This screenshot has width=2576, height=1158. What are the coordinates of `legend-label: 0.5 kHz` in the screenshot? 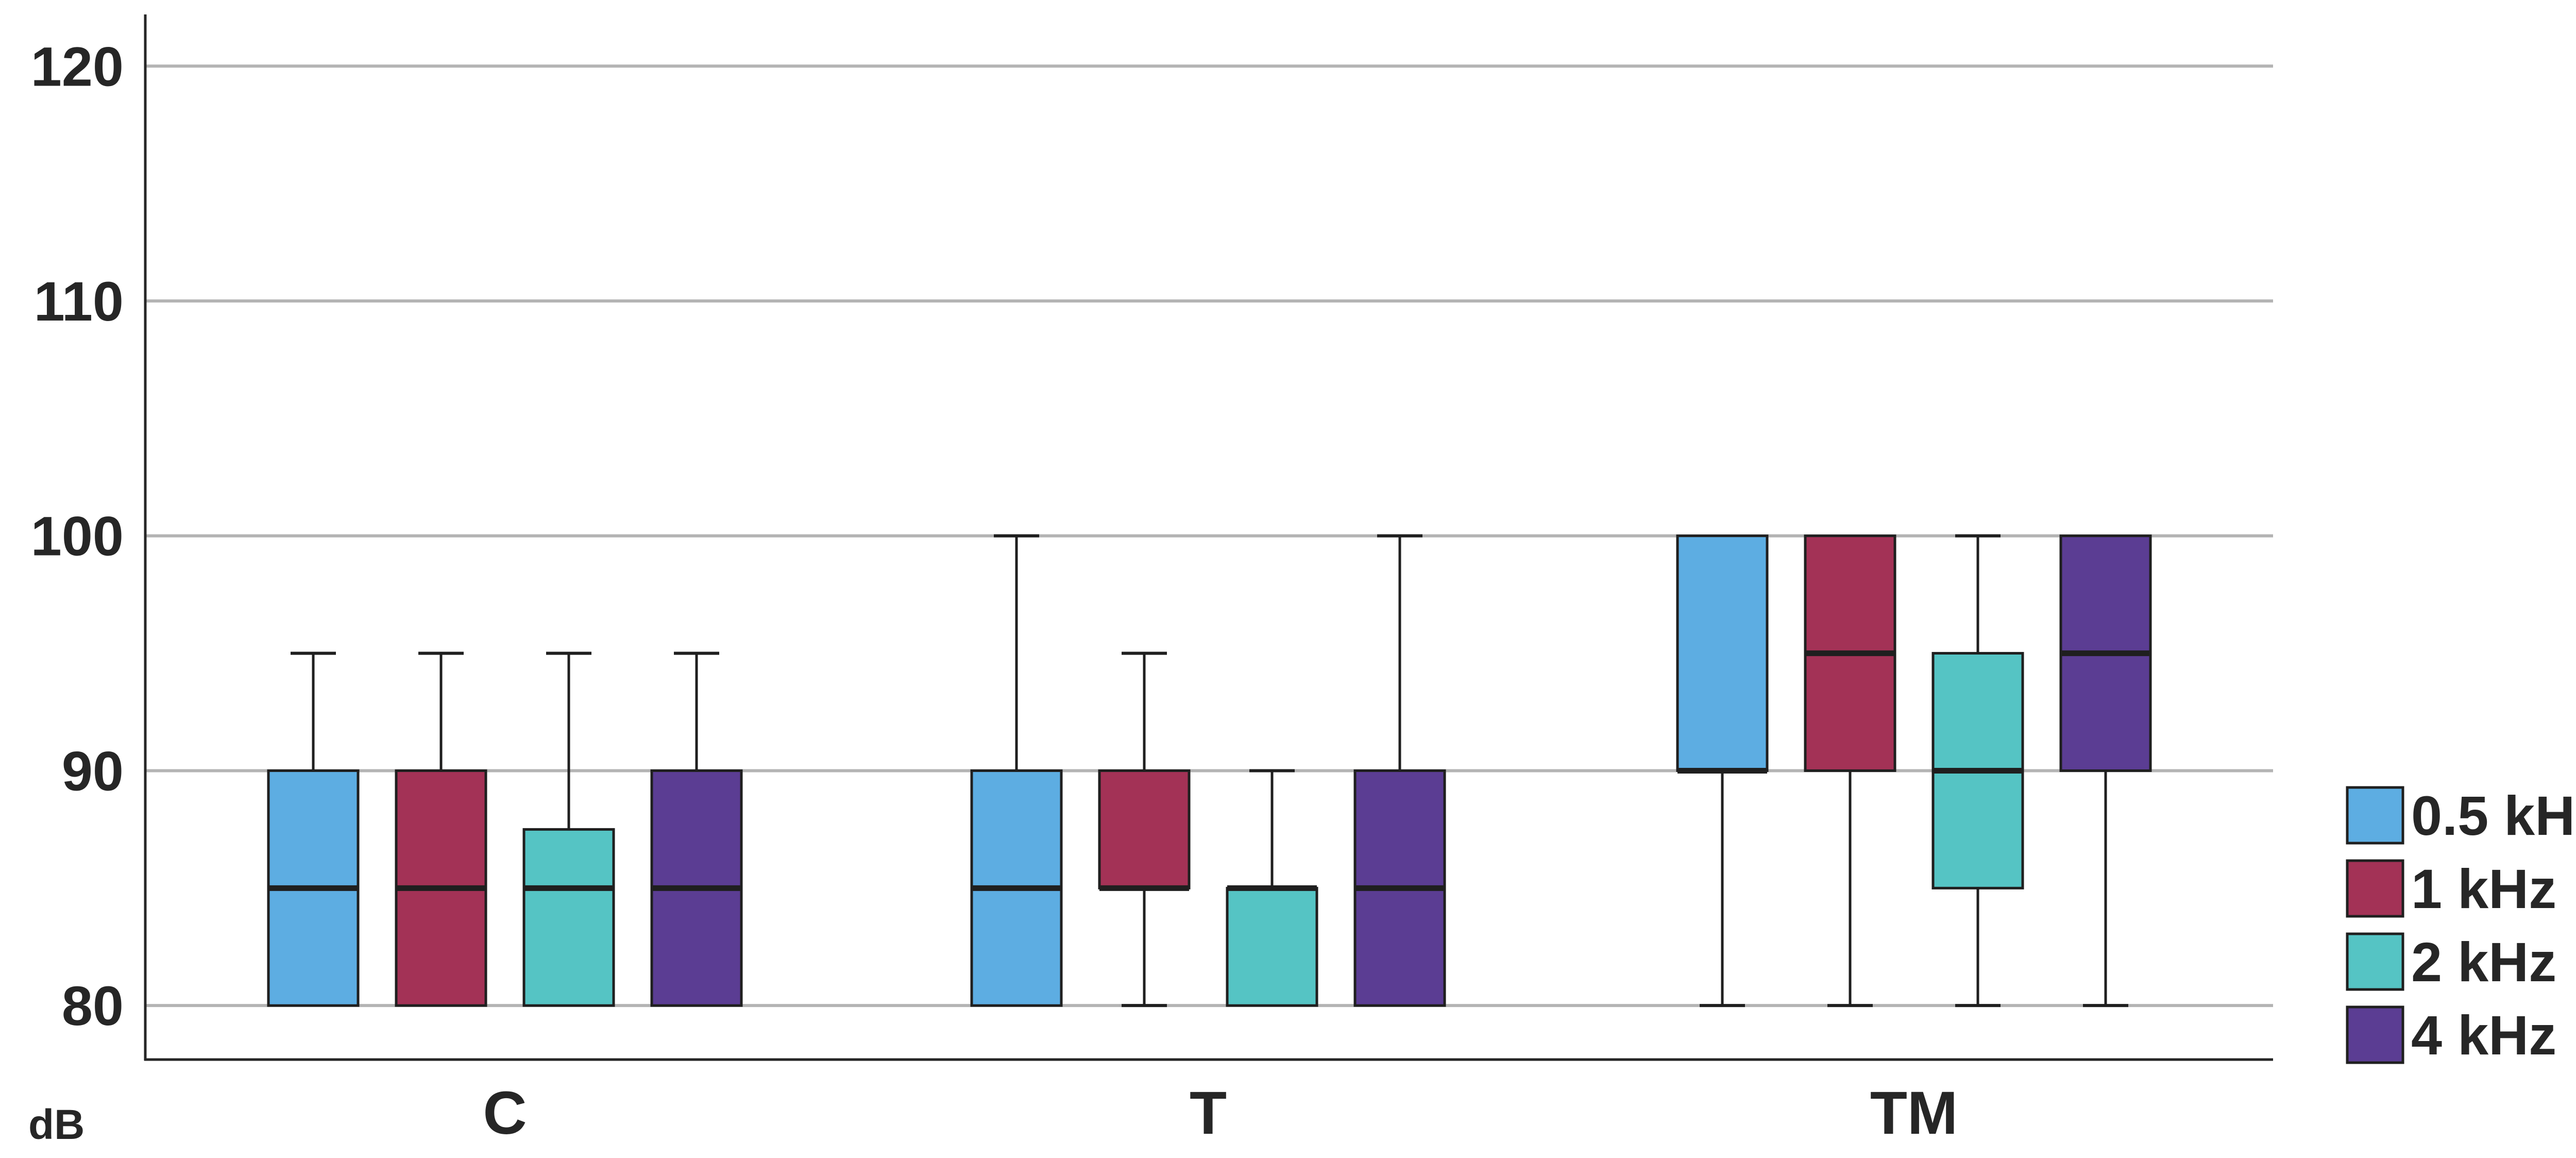 It's located at (2493, 815).